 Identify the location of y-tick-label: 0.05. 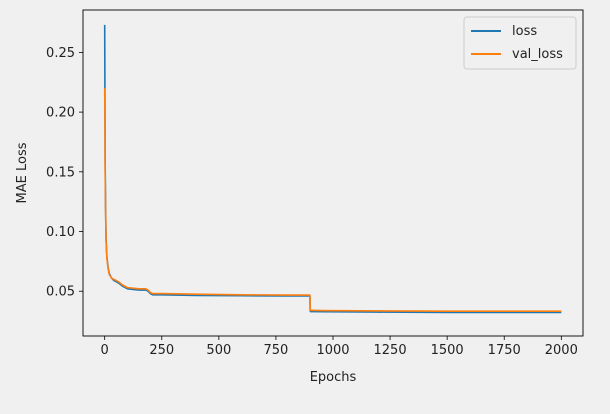
(60, 292).